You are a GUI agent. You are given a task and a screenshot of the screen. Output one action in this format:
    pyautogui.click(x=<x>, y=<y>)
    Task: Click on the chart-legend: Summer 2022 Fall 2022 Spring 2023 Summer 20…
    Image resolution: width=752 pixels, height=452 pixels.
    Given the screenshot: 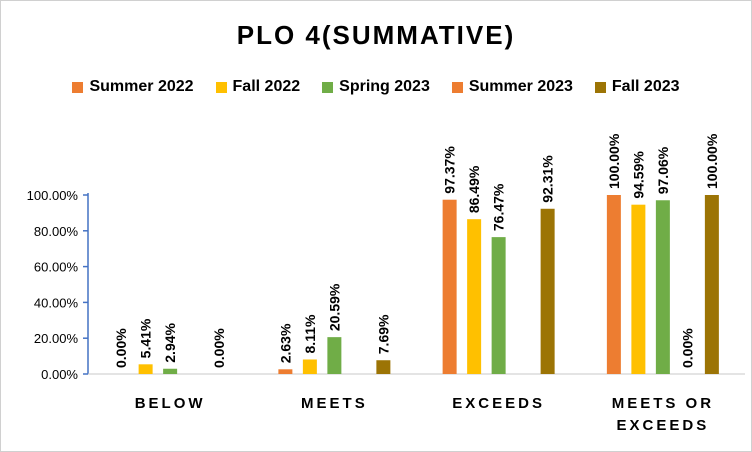 What is the action you would take?
    pyautogui.click(x=376, y=87)
    